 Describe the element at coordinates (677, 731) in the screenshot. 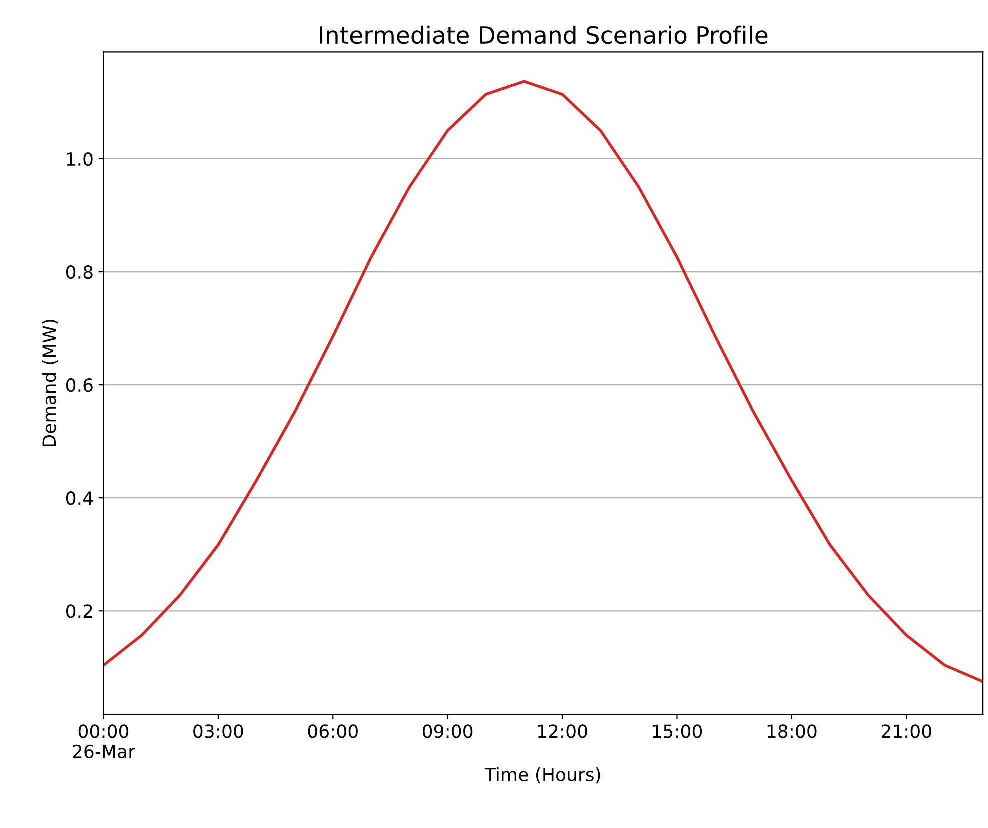

I see `x-tick-label: 15:00` at that location.